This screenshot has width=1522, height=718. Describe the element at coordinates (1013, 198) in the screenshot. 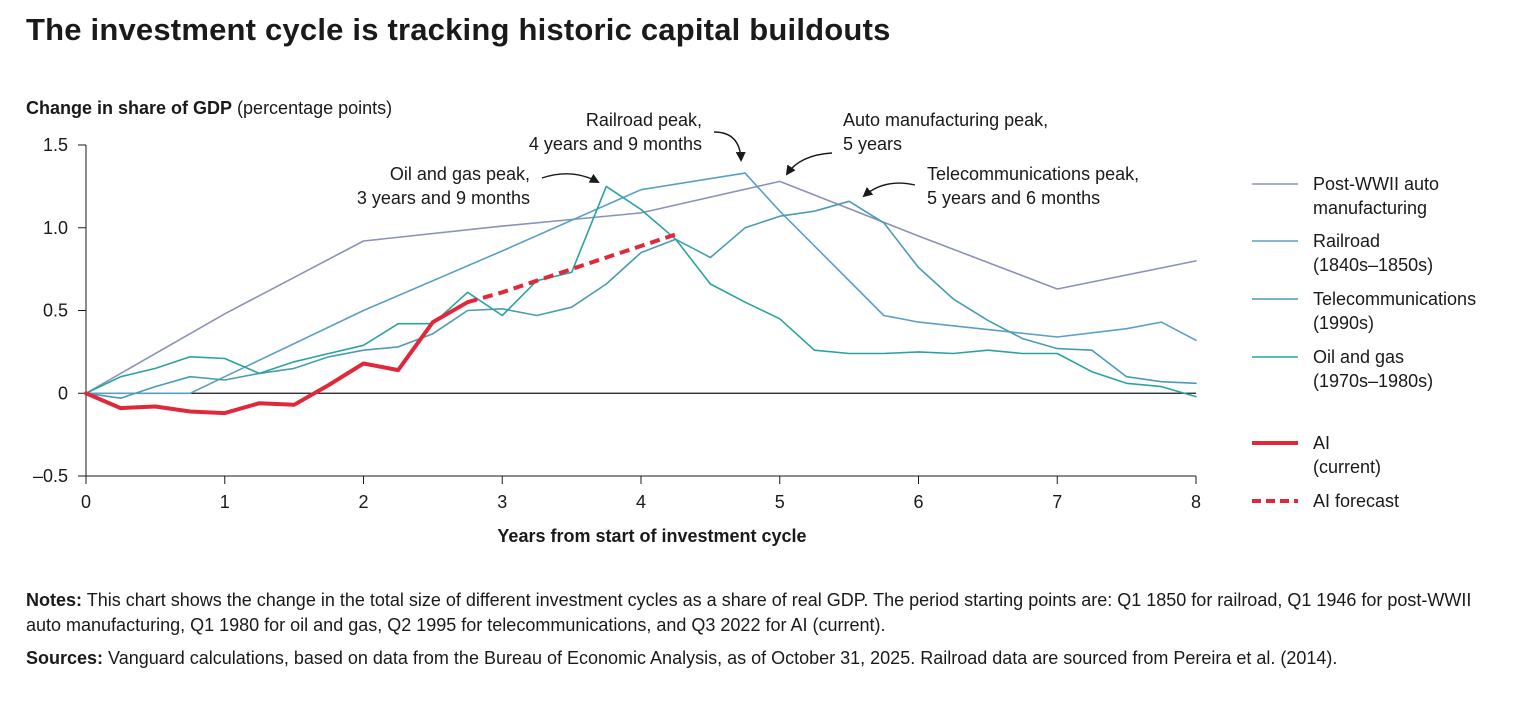

I see `annotation-label: 5 years and 6 months` at that location.